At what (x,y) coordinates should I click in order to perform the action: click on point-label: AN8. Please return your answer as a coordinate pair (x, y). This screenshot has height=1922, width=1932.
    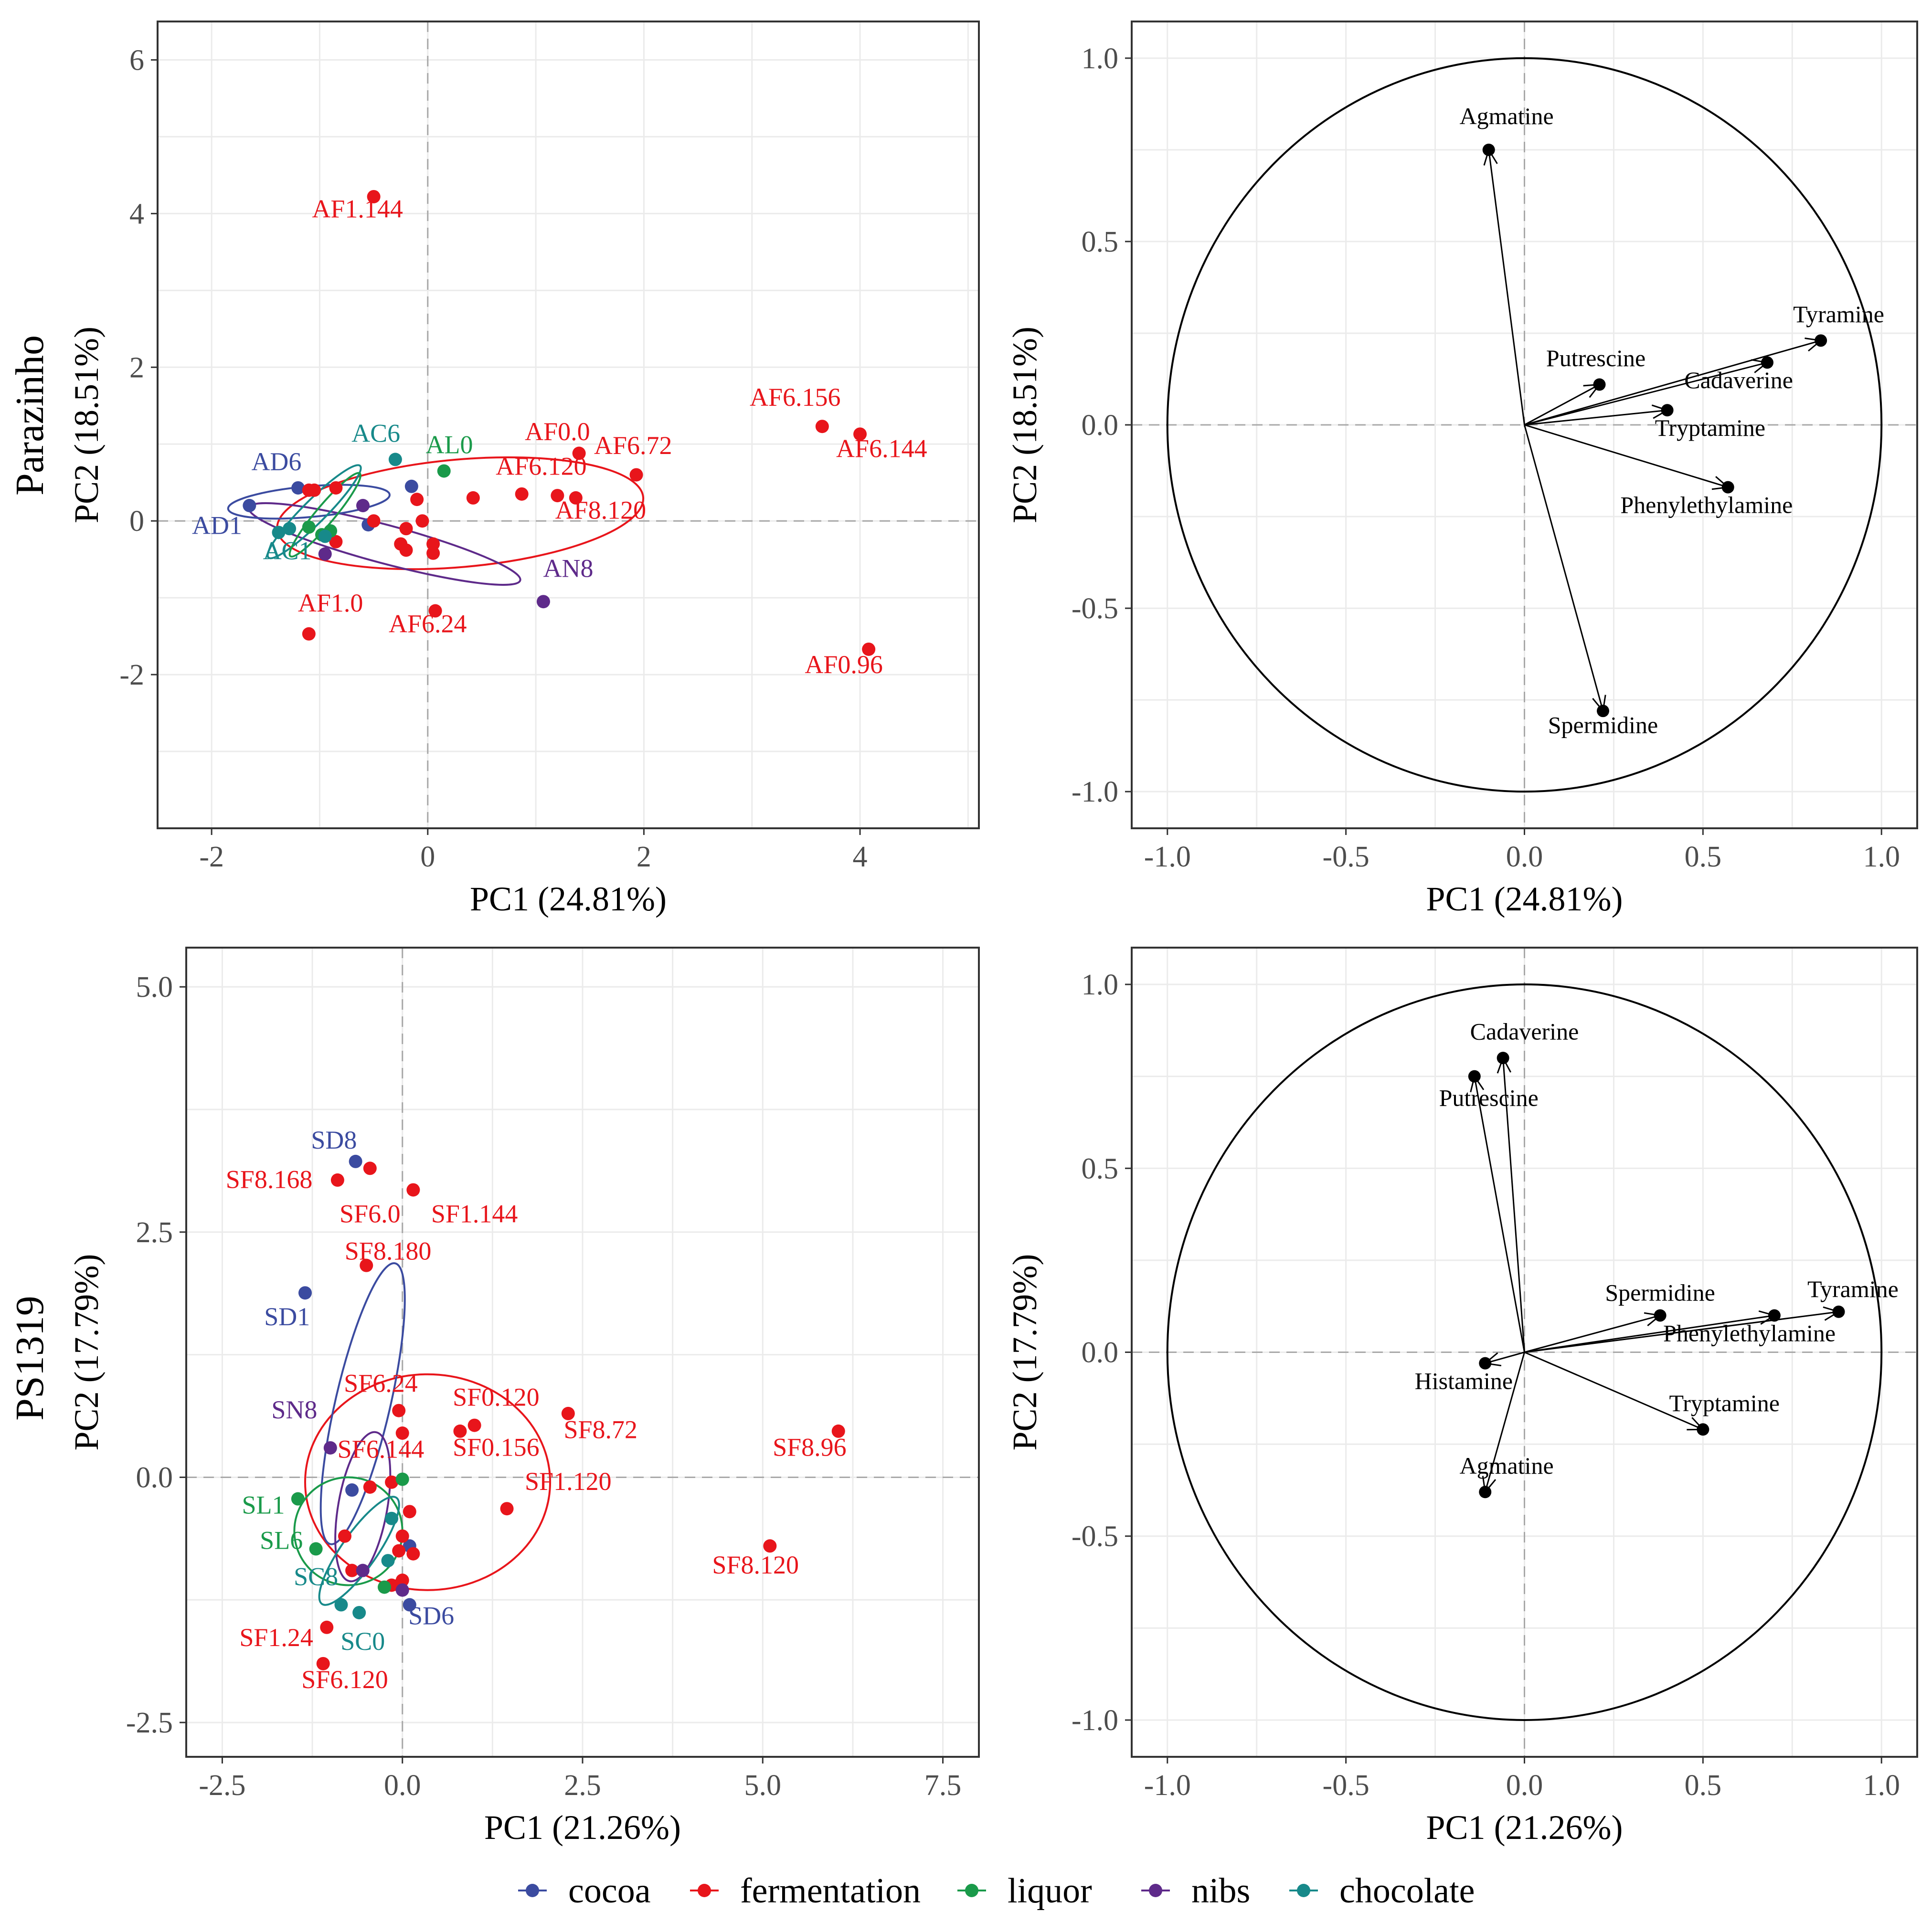
    Looking at the image, I should click on (568, 568).